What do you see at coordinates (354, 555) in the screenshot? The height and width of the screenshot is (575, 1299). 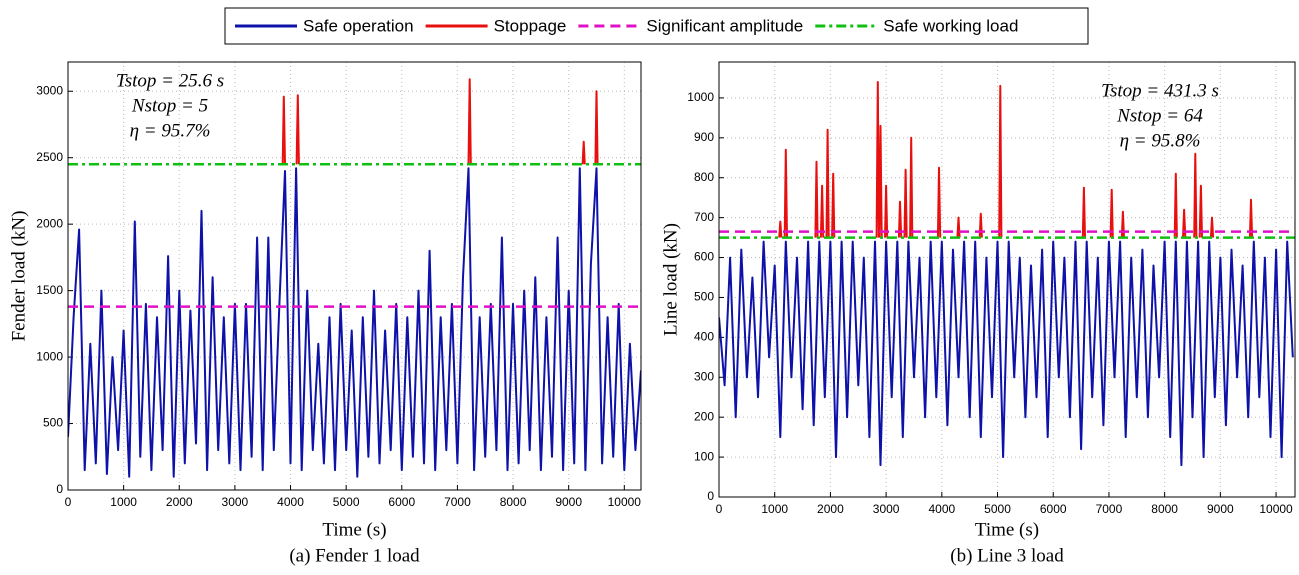 I see `caption: (a) Fender 1 load` at bounding box center [354, 555].